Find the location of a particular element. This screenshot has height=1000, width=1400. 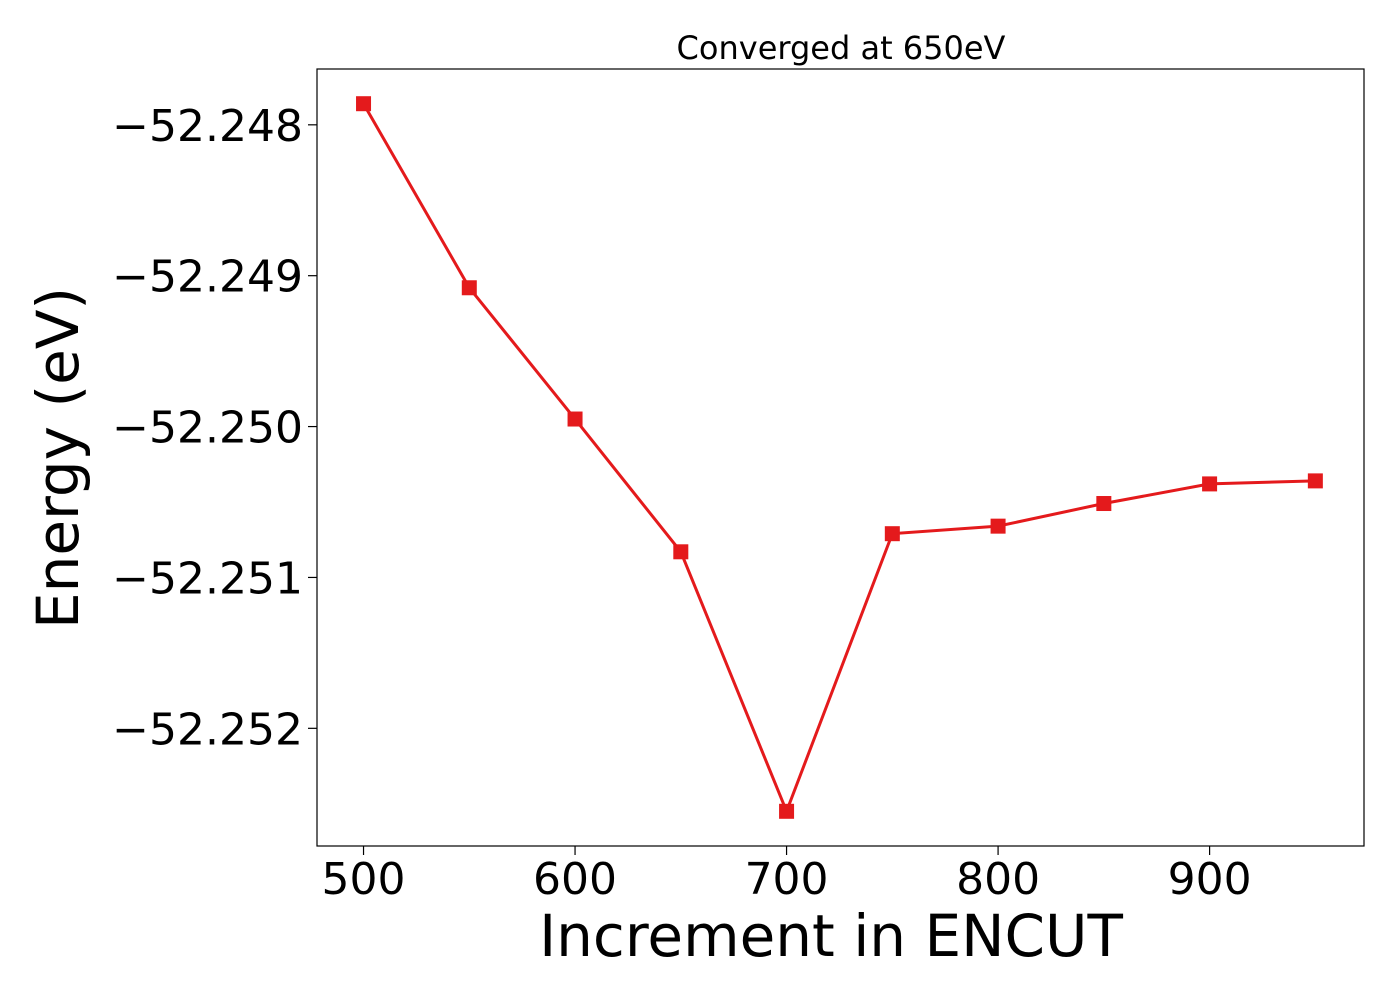

y-tick-label: −52.250 is located at coordinates (207, 428).